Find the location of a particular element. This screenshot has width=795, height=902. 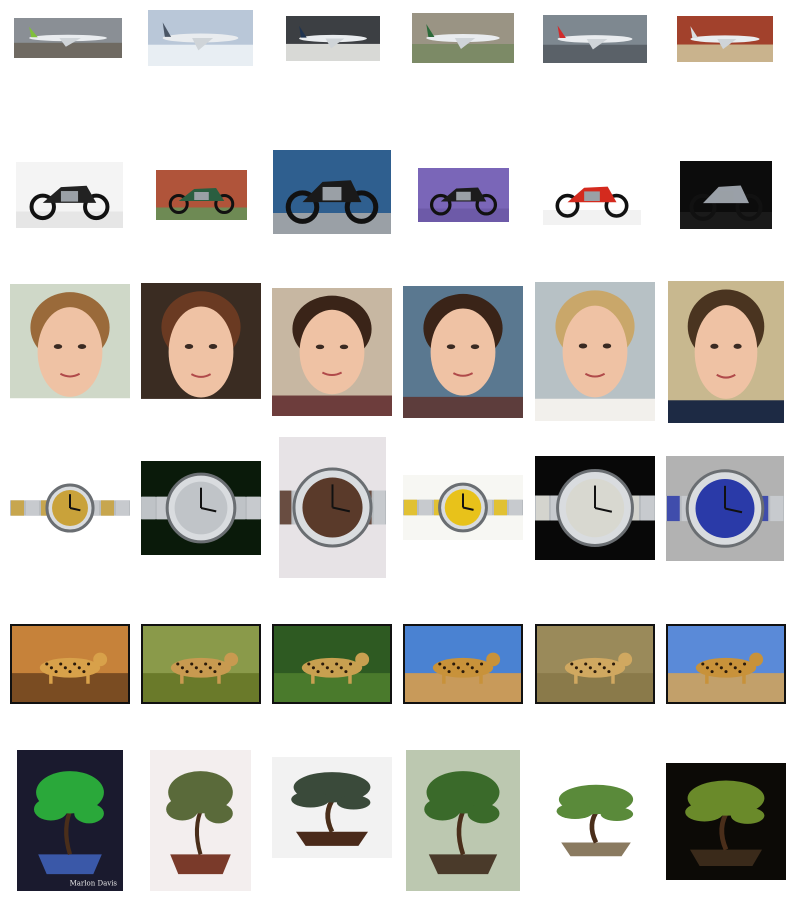

bonsai-pine-icon is located at coordinates (200, 820).